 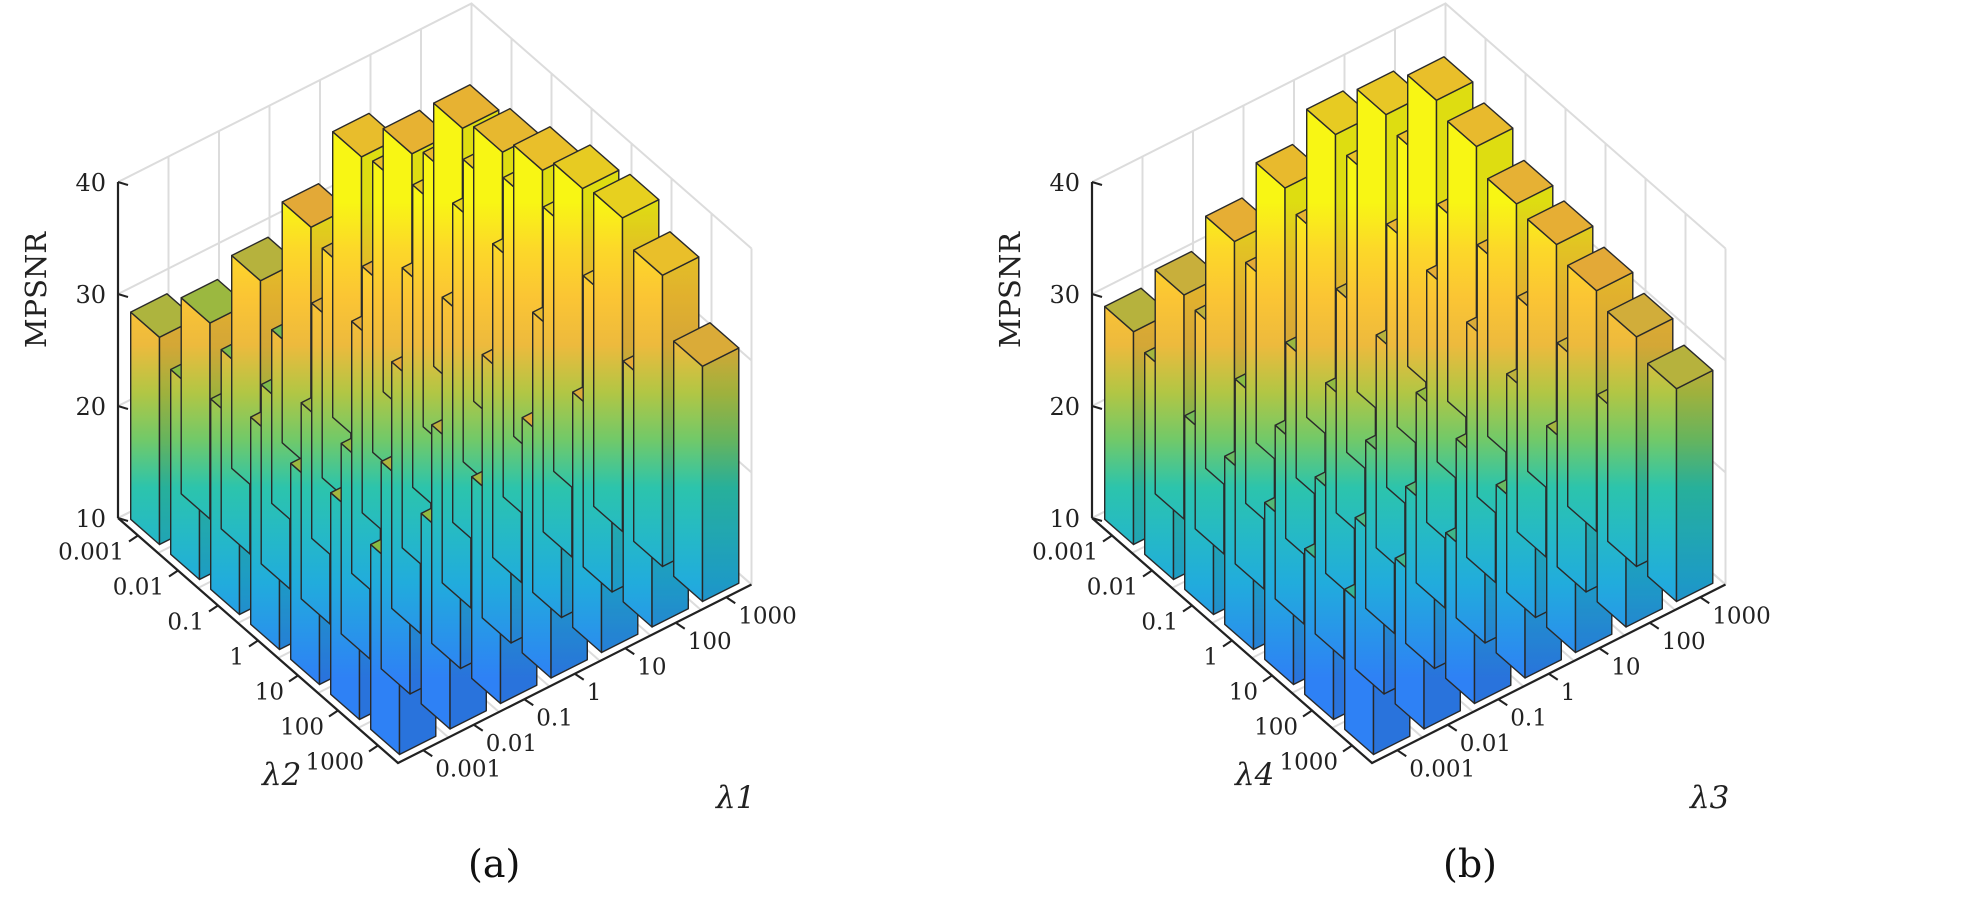 What do you see at coordinates (1253, 775) in the screenshot?
I see `y-axis-label: λ4` at bounding box center [1253, 775].